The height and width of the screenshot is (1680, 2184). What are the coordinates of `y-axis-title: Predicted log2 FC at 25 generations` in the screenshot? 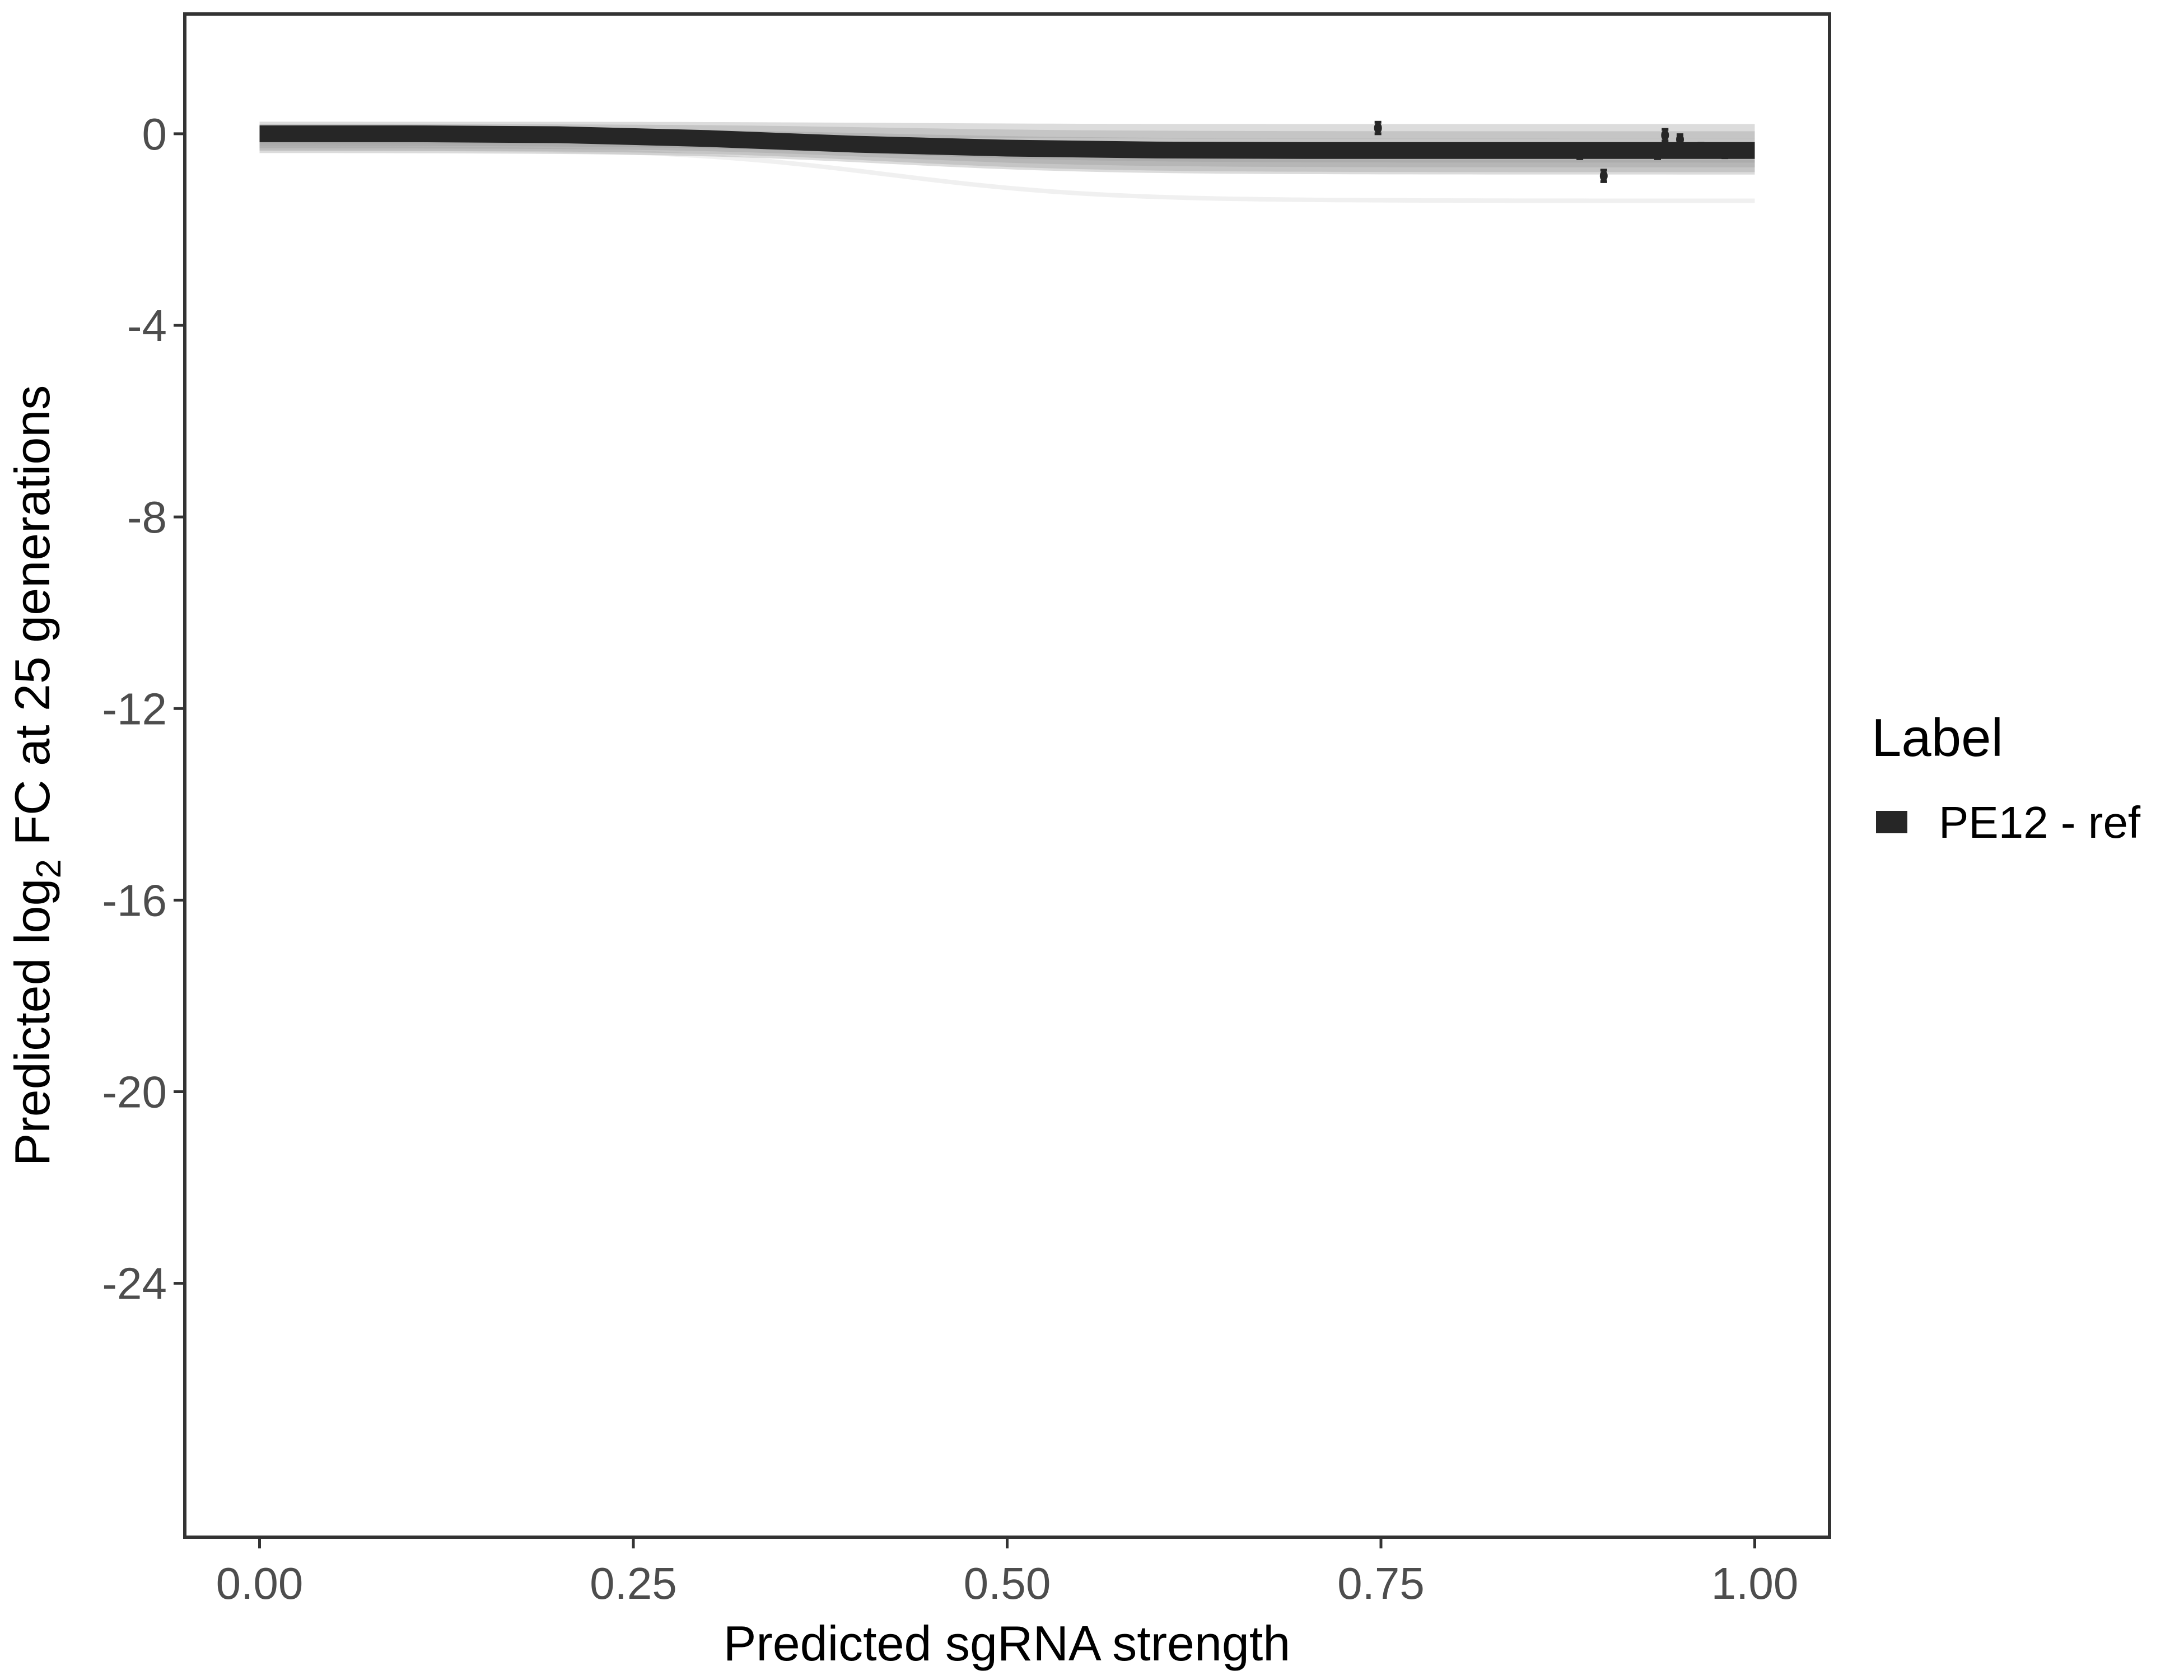 It's located at (36, 776).